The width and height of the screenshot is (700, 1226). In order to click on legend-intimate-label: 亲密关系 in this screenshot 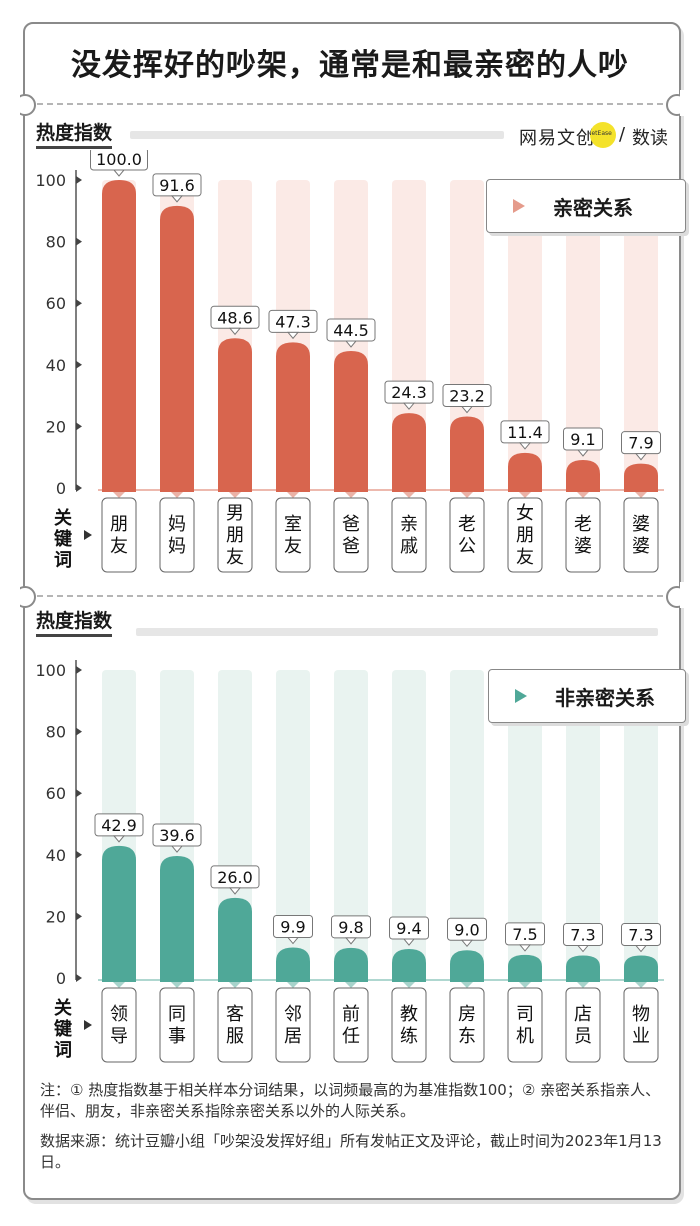, I will do `click(593, 207)`.